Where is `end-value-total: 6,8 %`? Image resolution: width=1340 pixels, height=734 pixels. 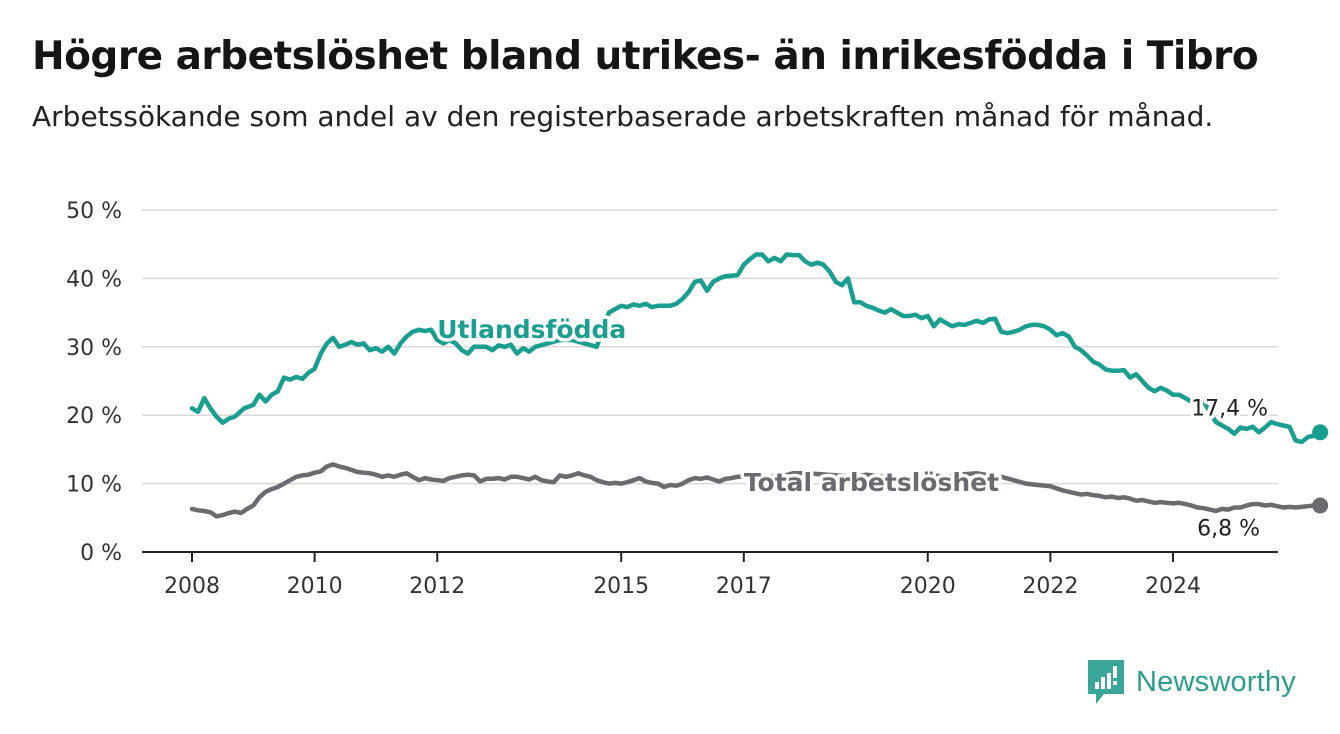 end-value-total: 6,8 % is located at coordinates (1228, 528).